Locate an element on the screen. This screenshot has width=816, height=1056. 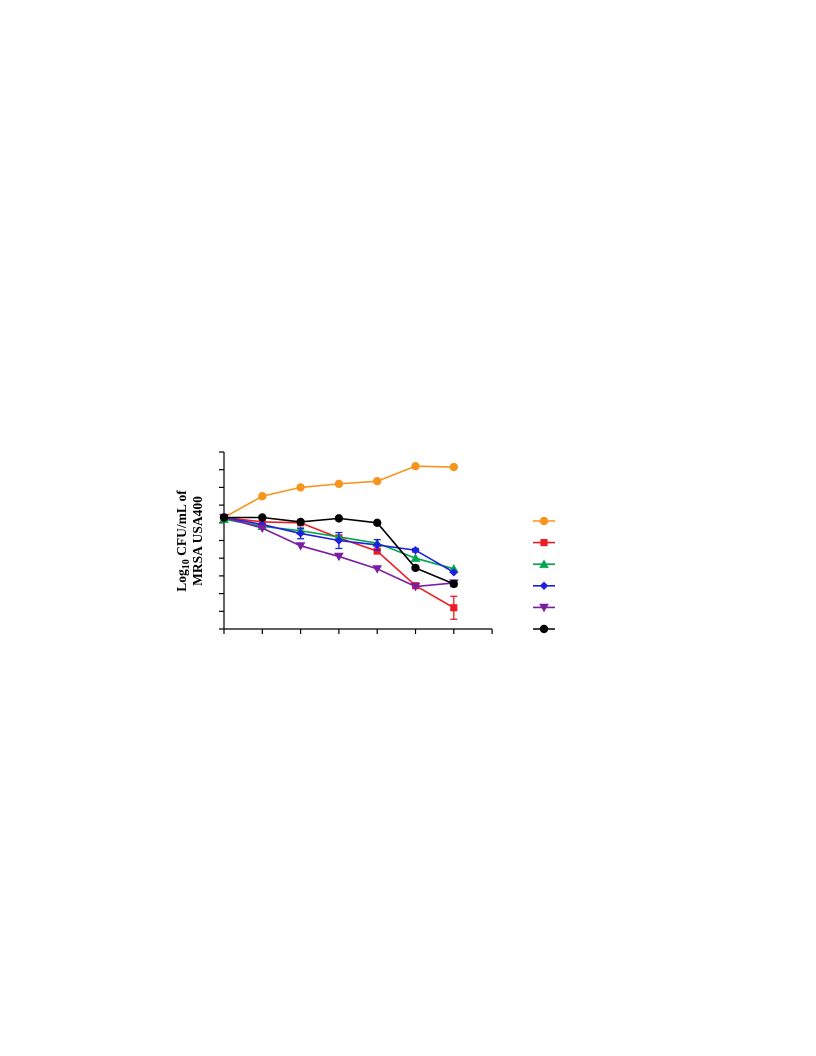
y-axis-label-line1: Log10 CFU/mL of is located at coordinates (183, 541).